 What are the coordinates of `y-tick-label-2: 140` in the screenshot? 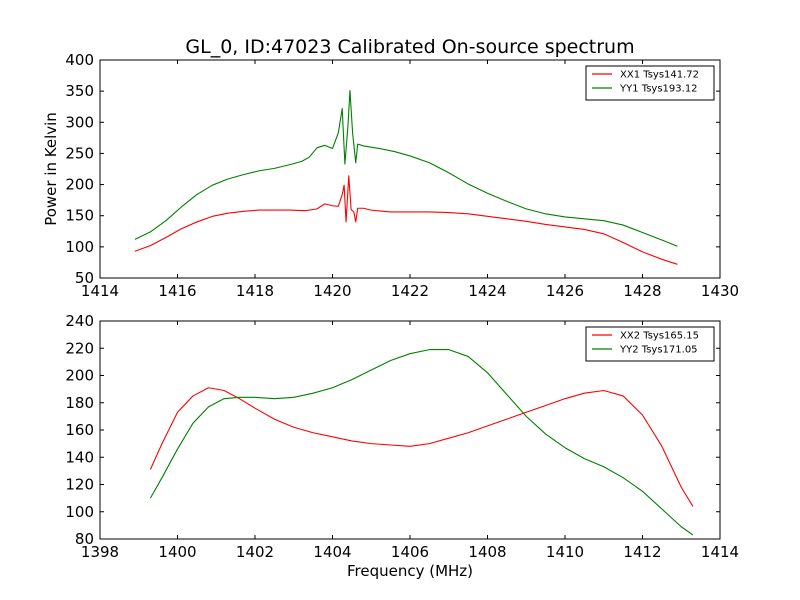 It's located at (79, 457).